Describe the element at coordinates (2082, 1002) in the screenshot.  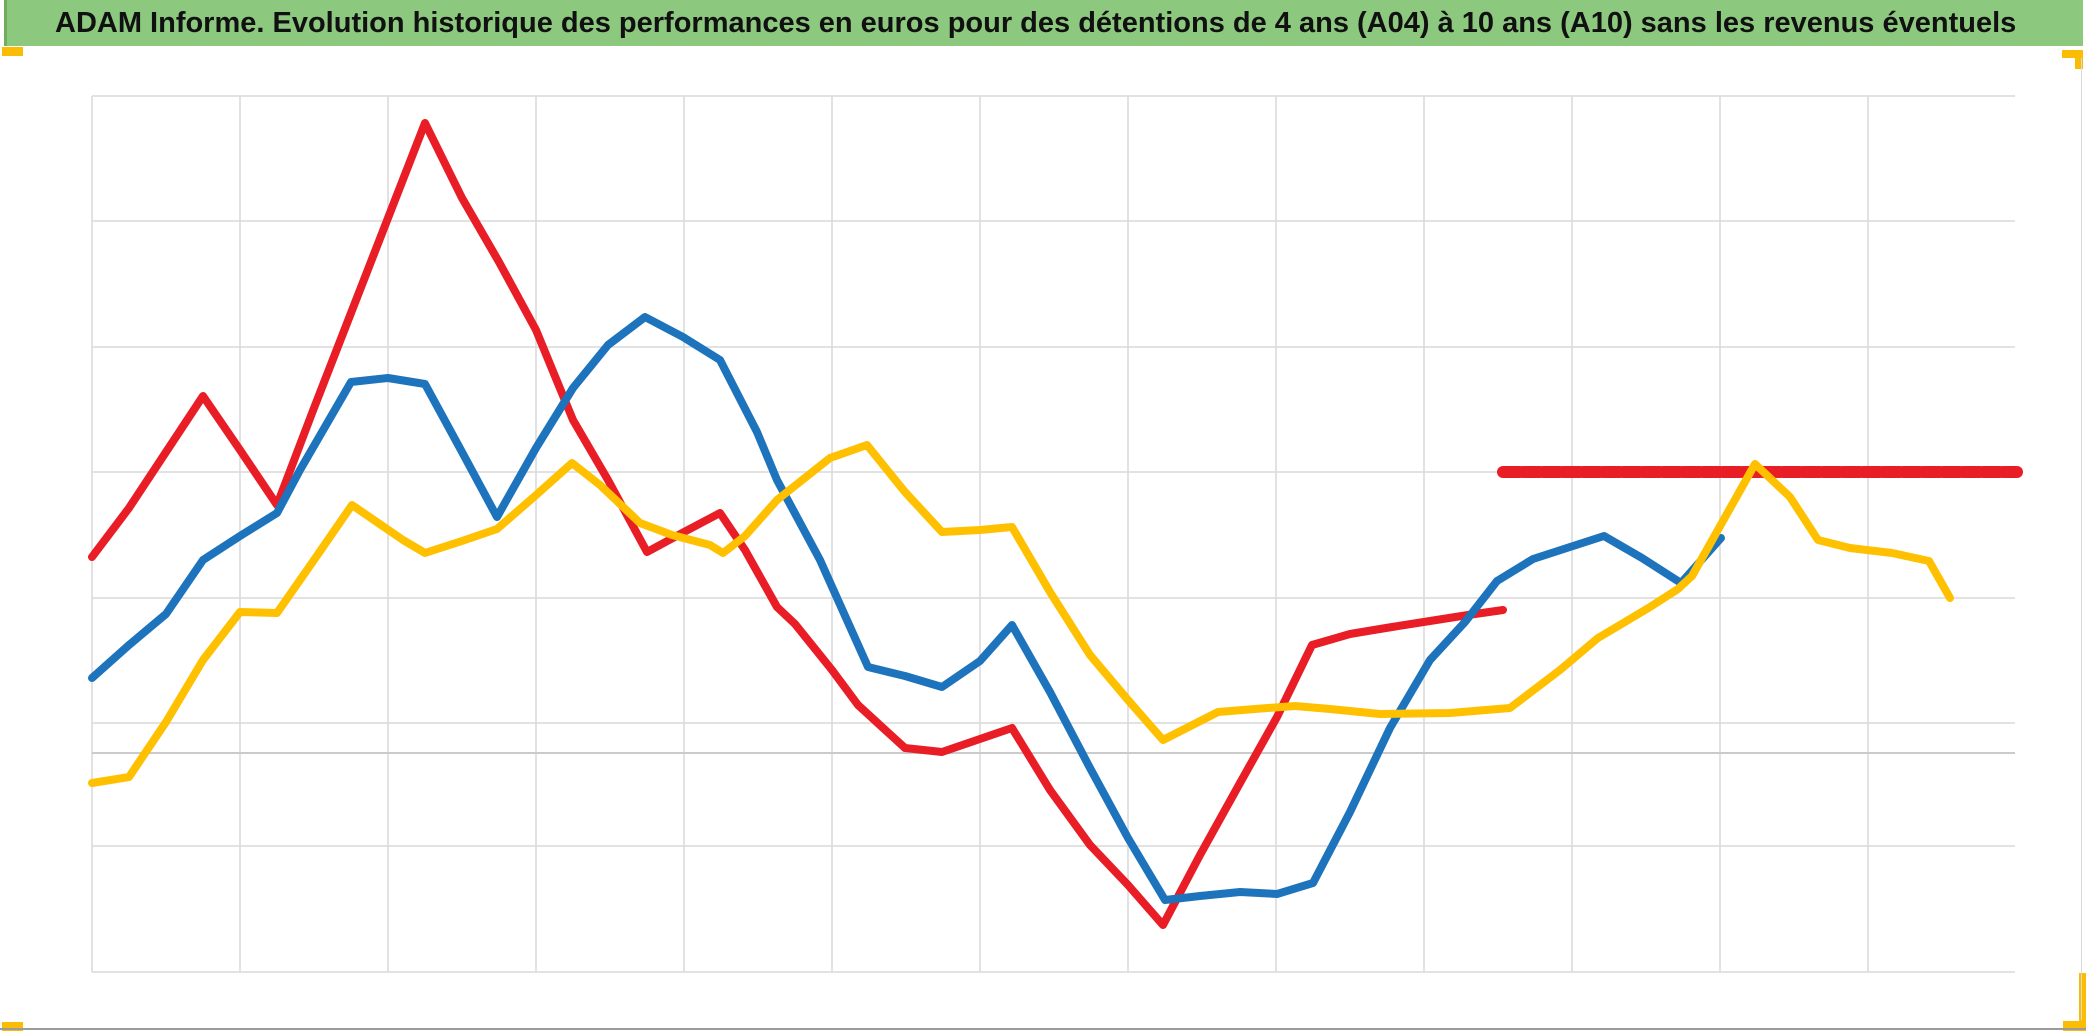
I see `selection-mark-bottom-right-vertical` at that location.